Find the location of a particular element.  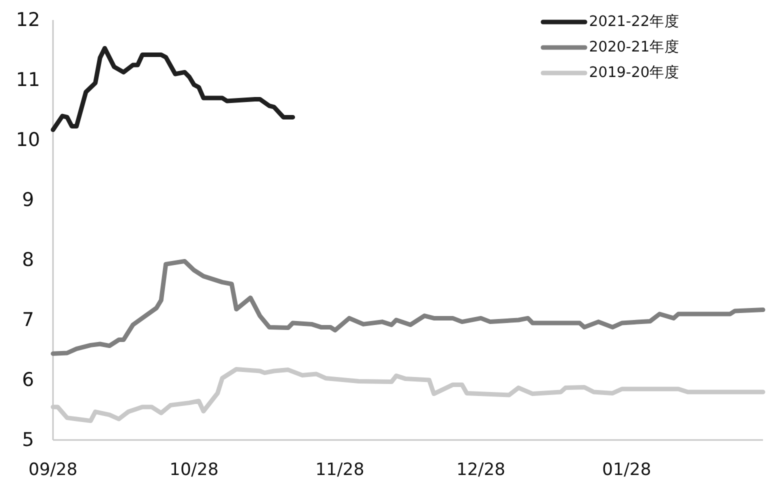

x-tick-label: 01/28 is located at coordinates (627, 470).